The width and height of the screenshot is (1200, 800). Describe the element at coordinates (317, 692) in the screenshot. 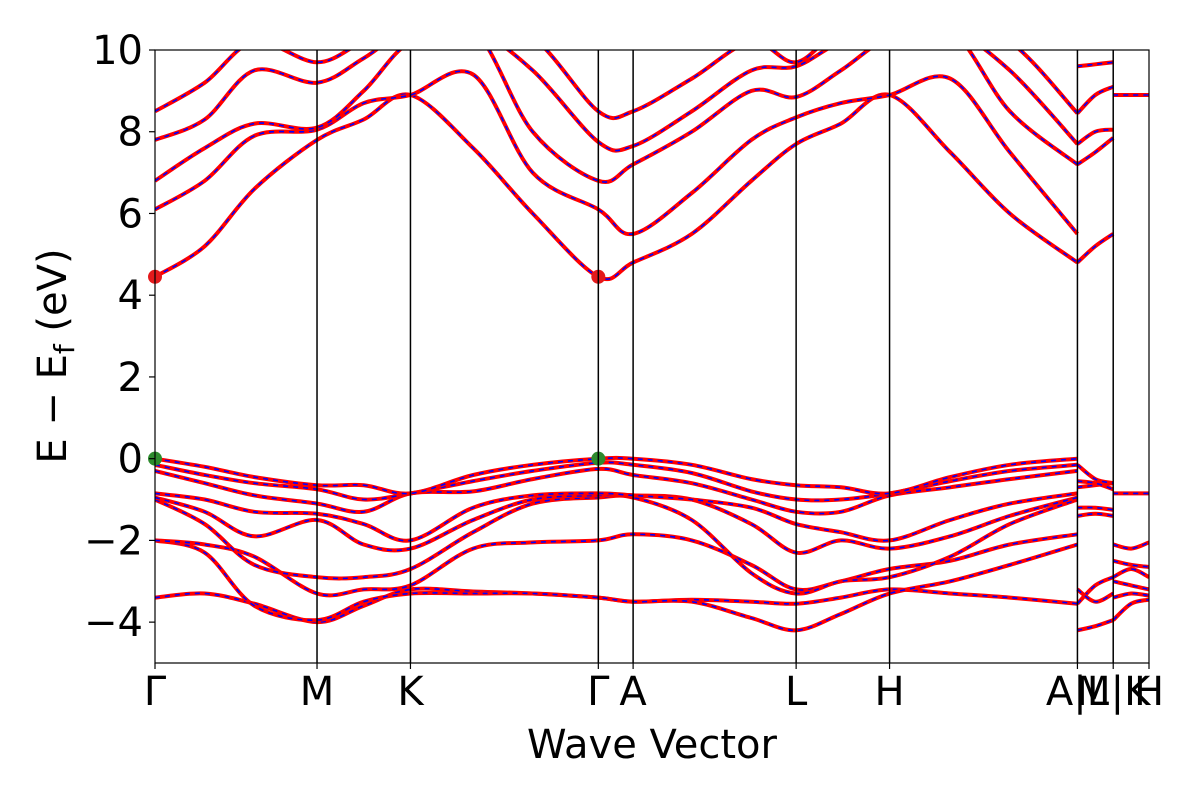

I see `x-tick-label-1: M` at that location.